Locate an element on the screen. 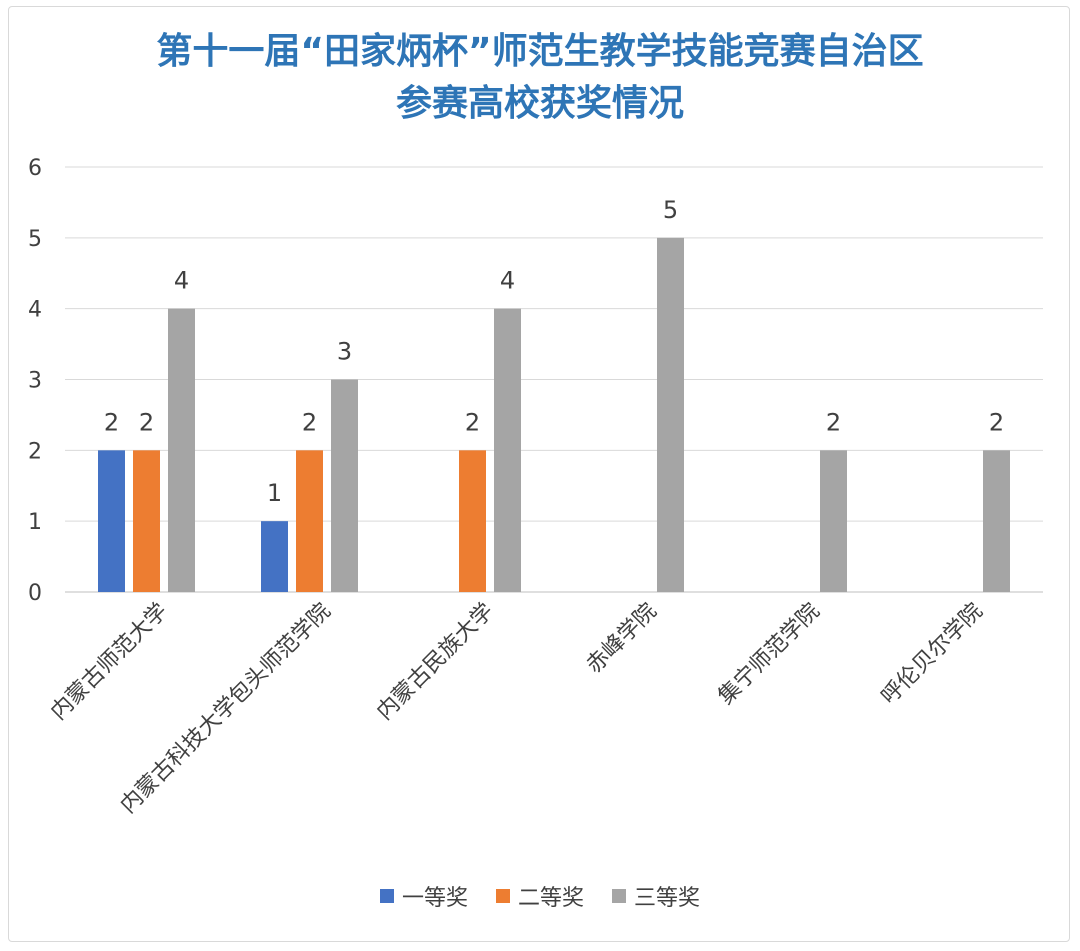 The width and height of the screenshot is (1080, 951). chart-title-line-1: 第十一届“田家炳杯”师范生教学技能竞赛自治区 is located at coordinates (540, 51).